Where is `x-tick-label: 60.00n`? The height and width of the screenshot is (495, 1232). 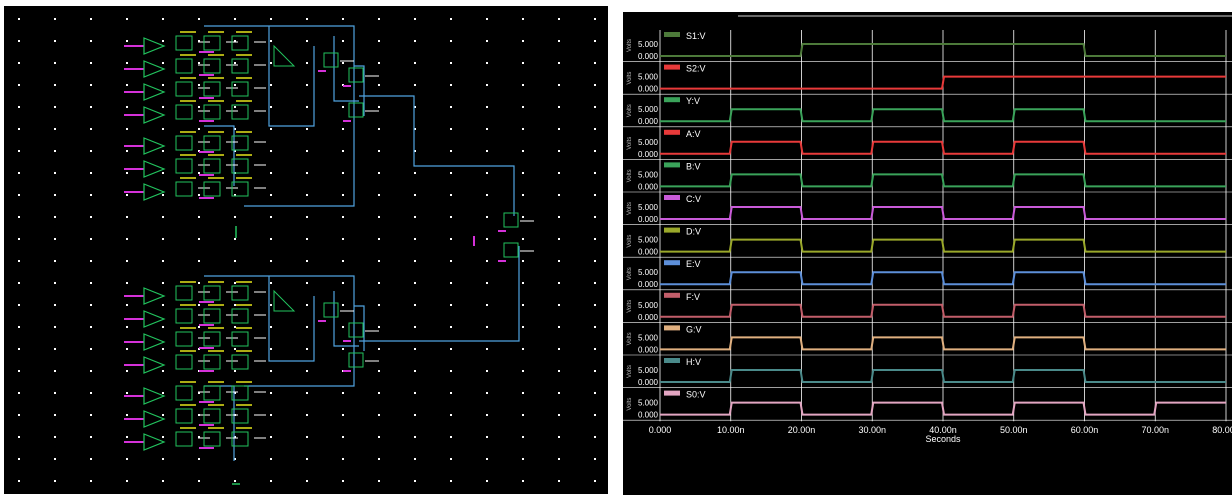 x-tick-label: 60.00n is located at coordinates (1085, 430).